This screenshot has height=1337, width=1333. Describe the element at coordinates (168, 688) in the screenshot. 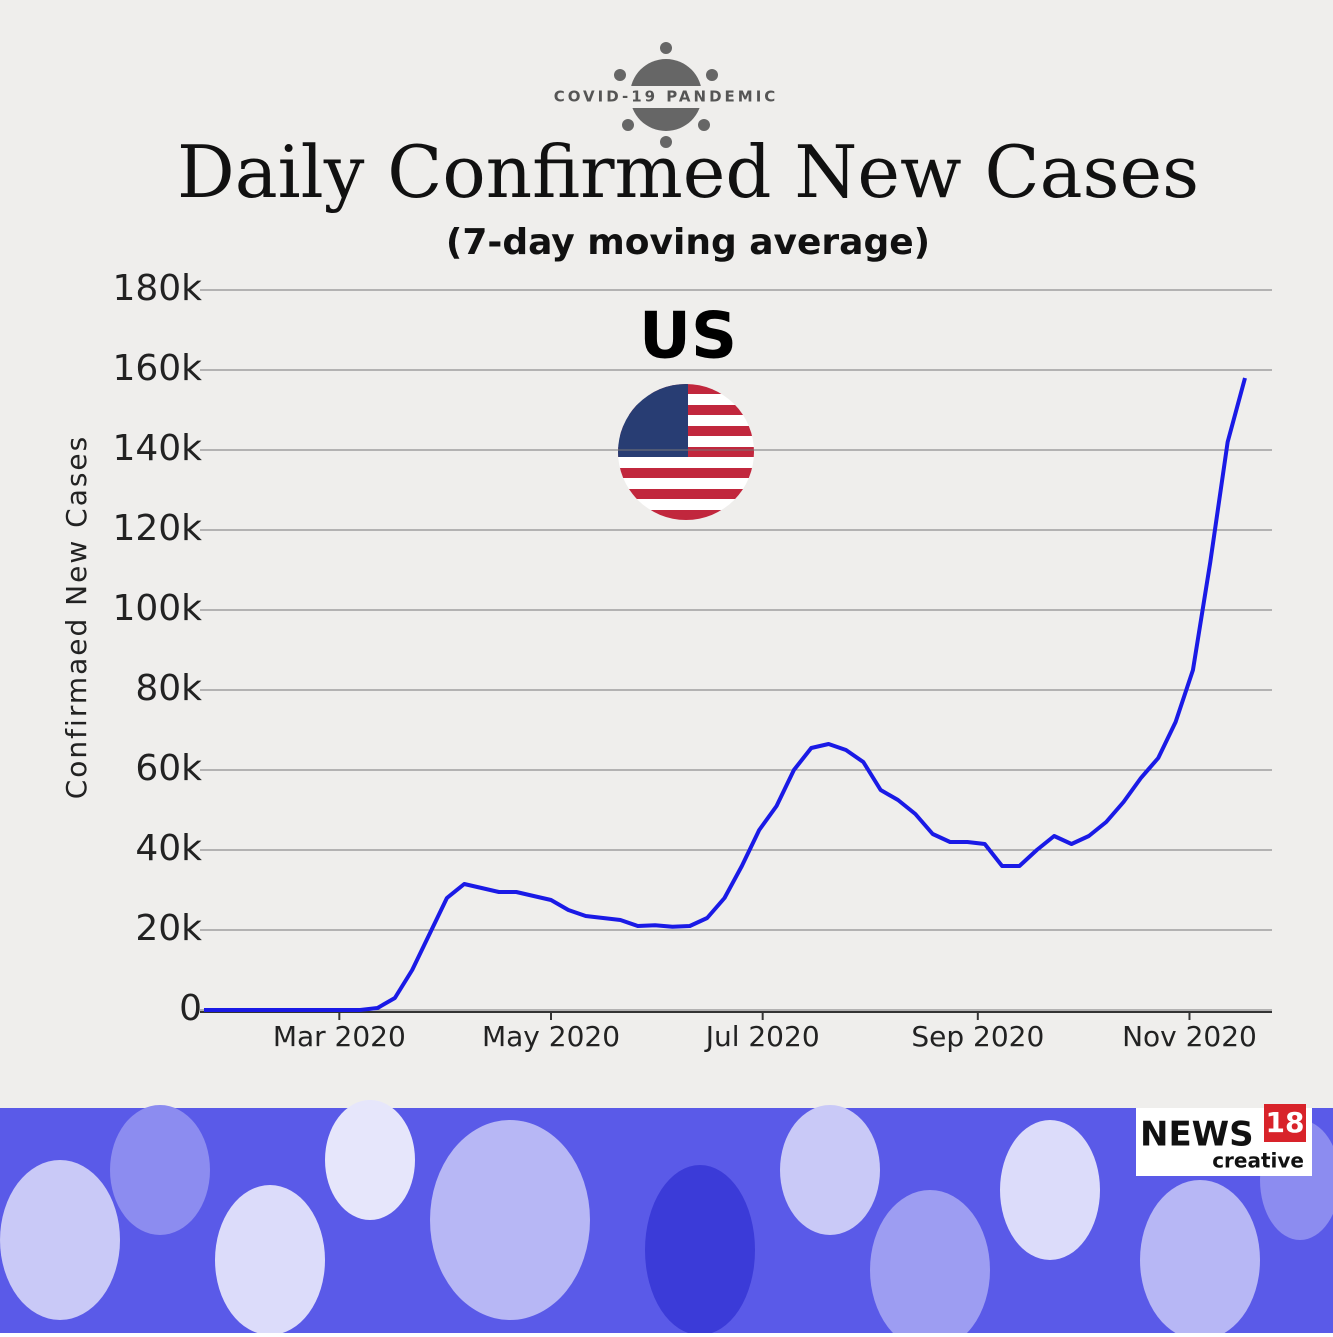

I see `y-tick-label: 80k` at that location.